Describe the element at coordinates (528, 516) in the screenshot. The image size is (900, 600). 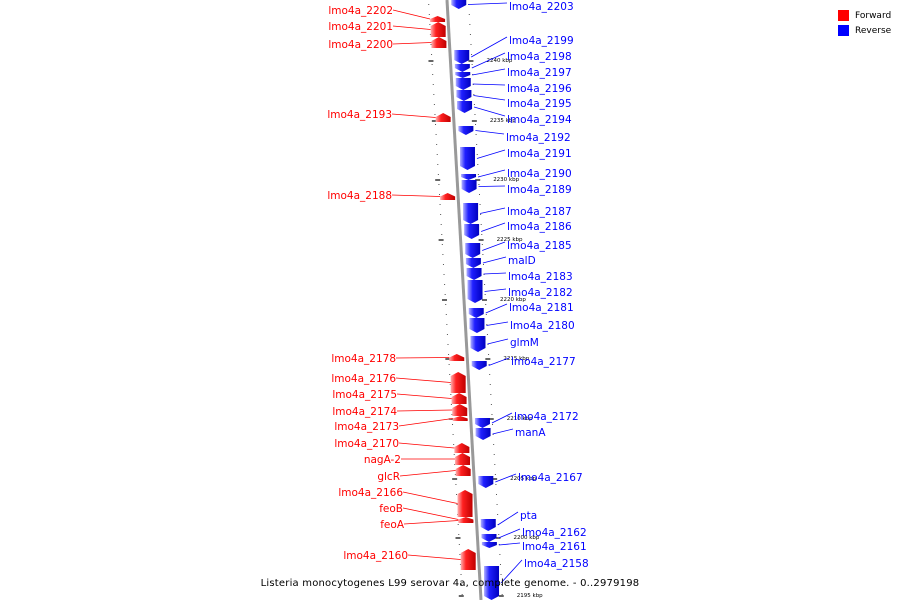
I see `gene-label-pta: pta` at that location.